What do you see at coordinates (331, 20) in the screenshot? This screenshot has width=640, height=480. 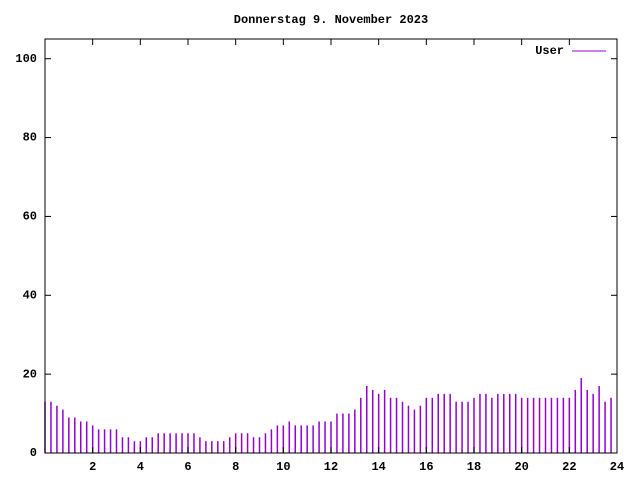 I see `chart-title: Donnerstag 9. November 2023` at bounding box center [331, 20].